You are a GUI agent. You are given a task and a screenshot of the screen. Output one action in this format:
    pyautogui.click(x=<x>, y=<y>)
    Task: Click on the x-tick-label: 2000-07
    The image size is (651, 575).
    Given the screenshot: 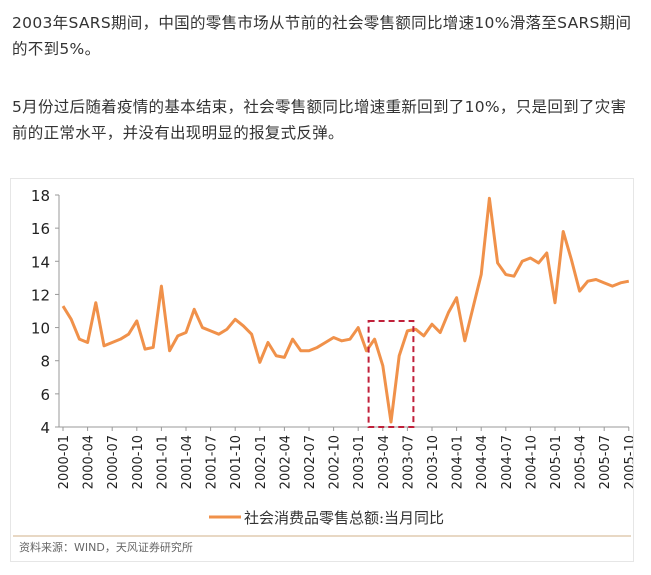 What is the action you would take?
    pyautogui.click(x=113, y=462)
    